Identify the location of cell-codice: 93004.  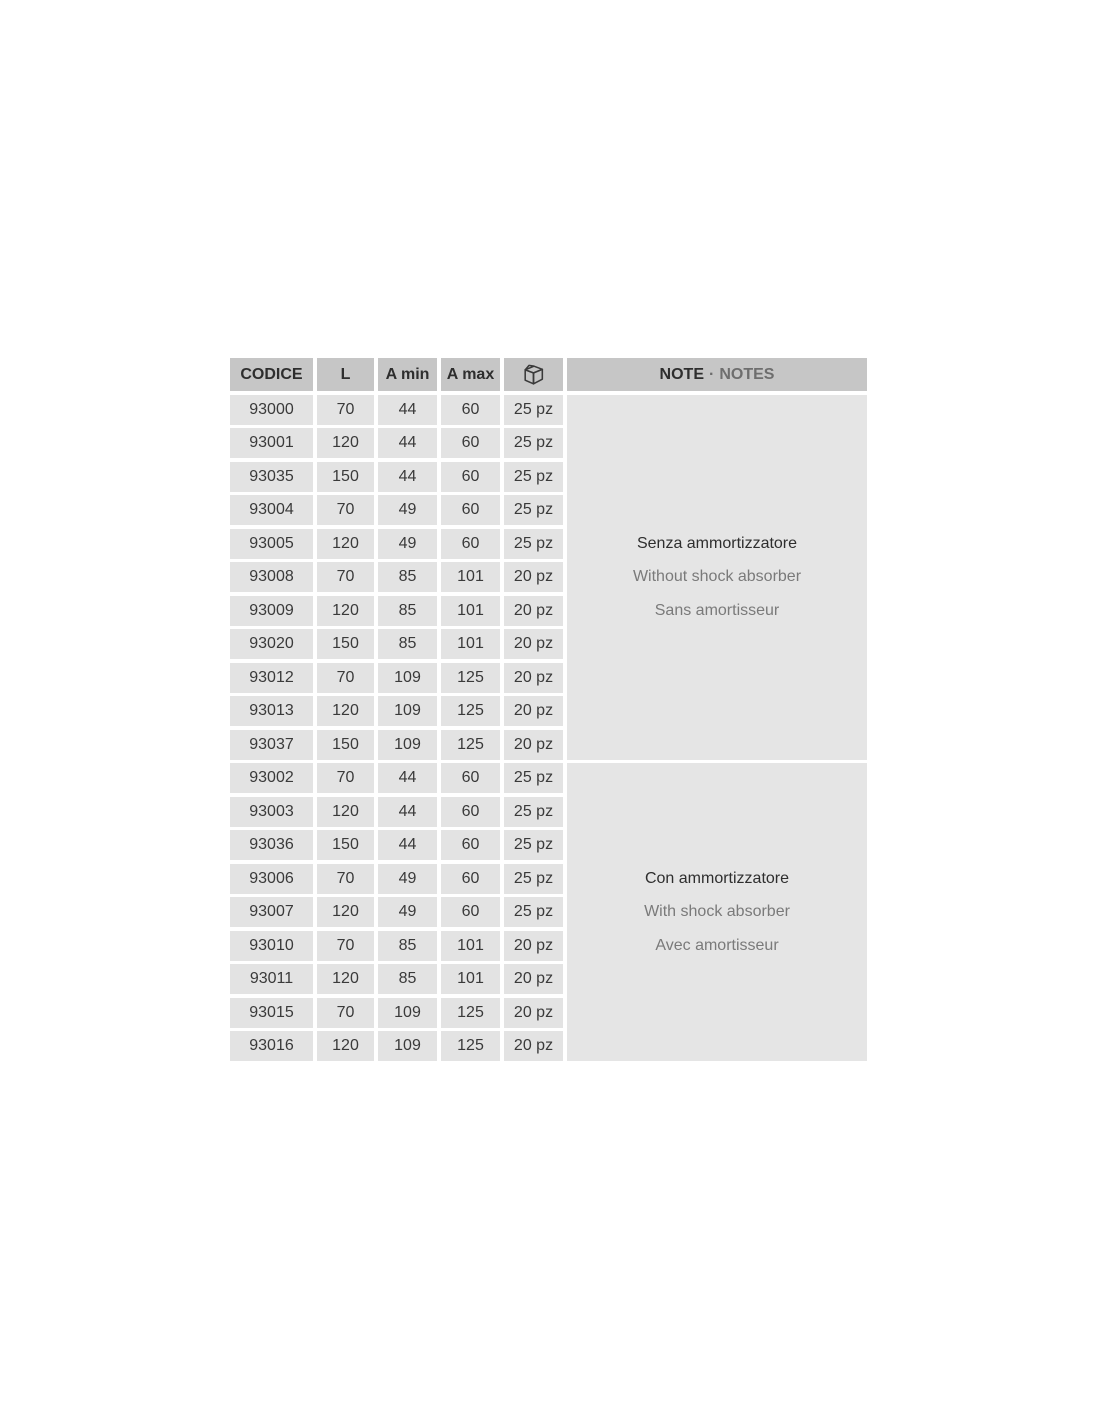
(271, 510).